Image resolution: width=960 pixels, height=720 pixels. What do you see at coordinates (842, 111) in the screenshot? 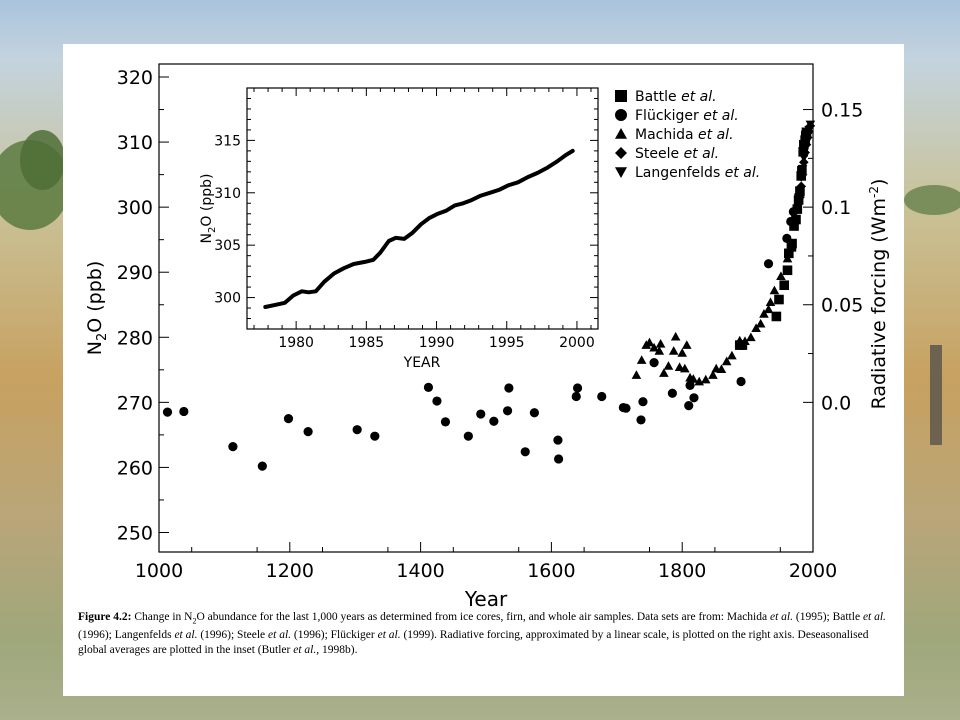
I see `right-tick-label: 0.15` at bounding box center [842, 111].